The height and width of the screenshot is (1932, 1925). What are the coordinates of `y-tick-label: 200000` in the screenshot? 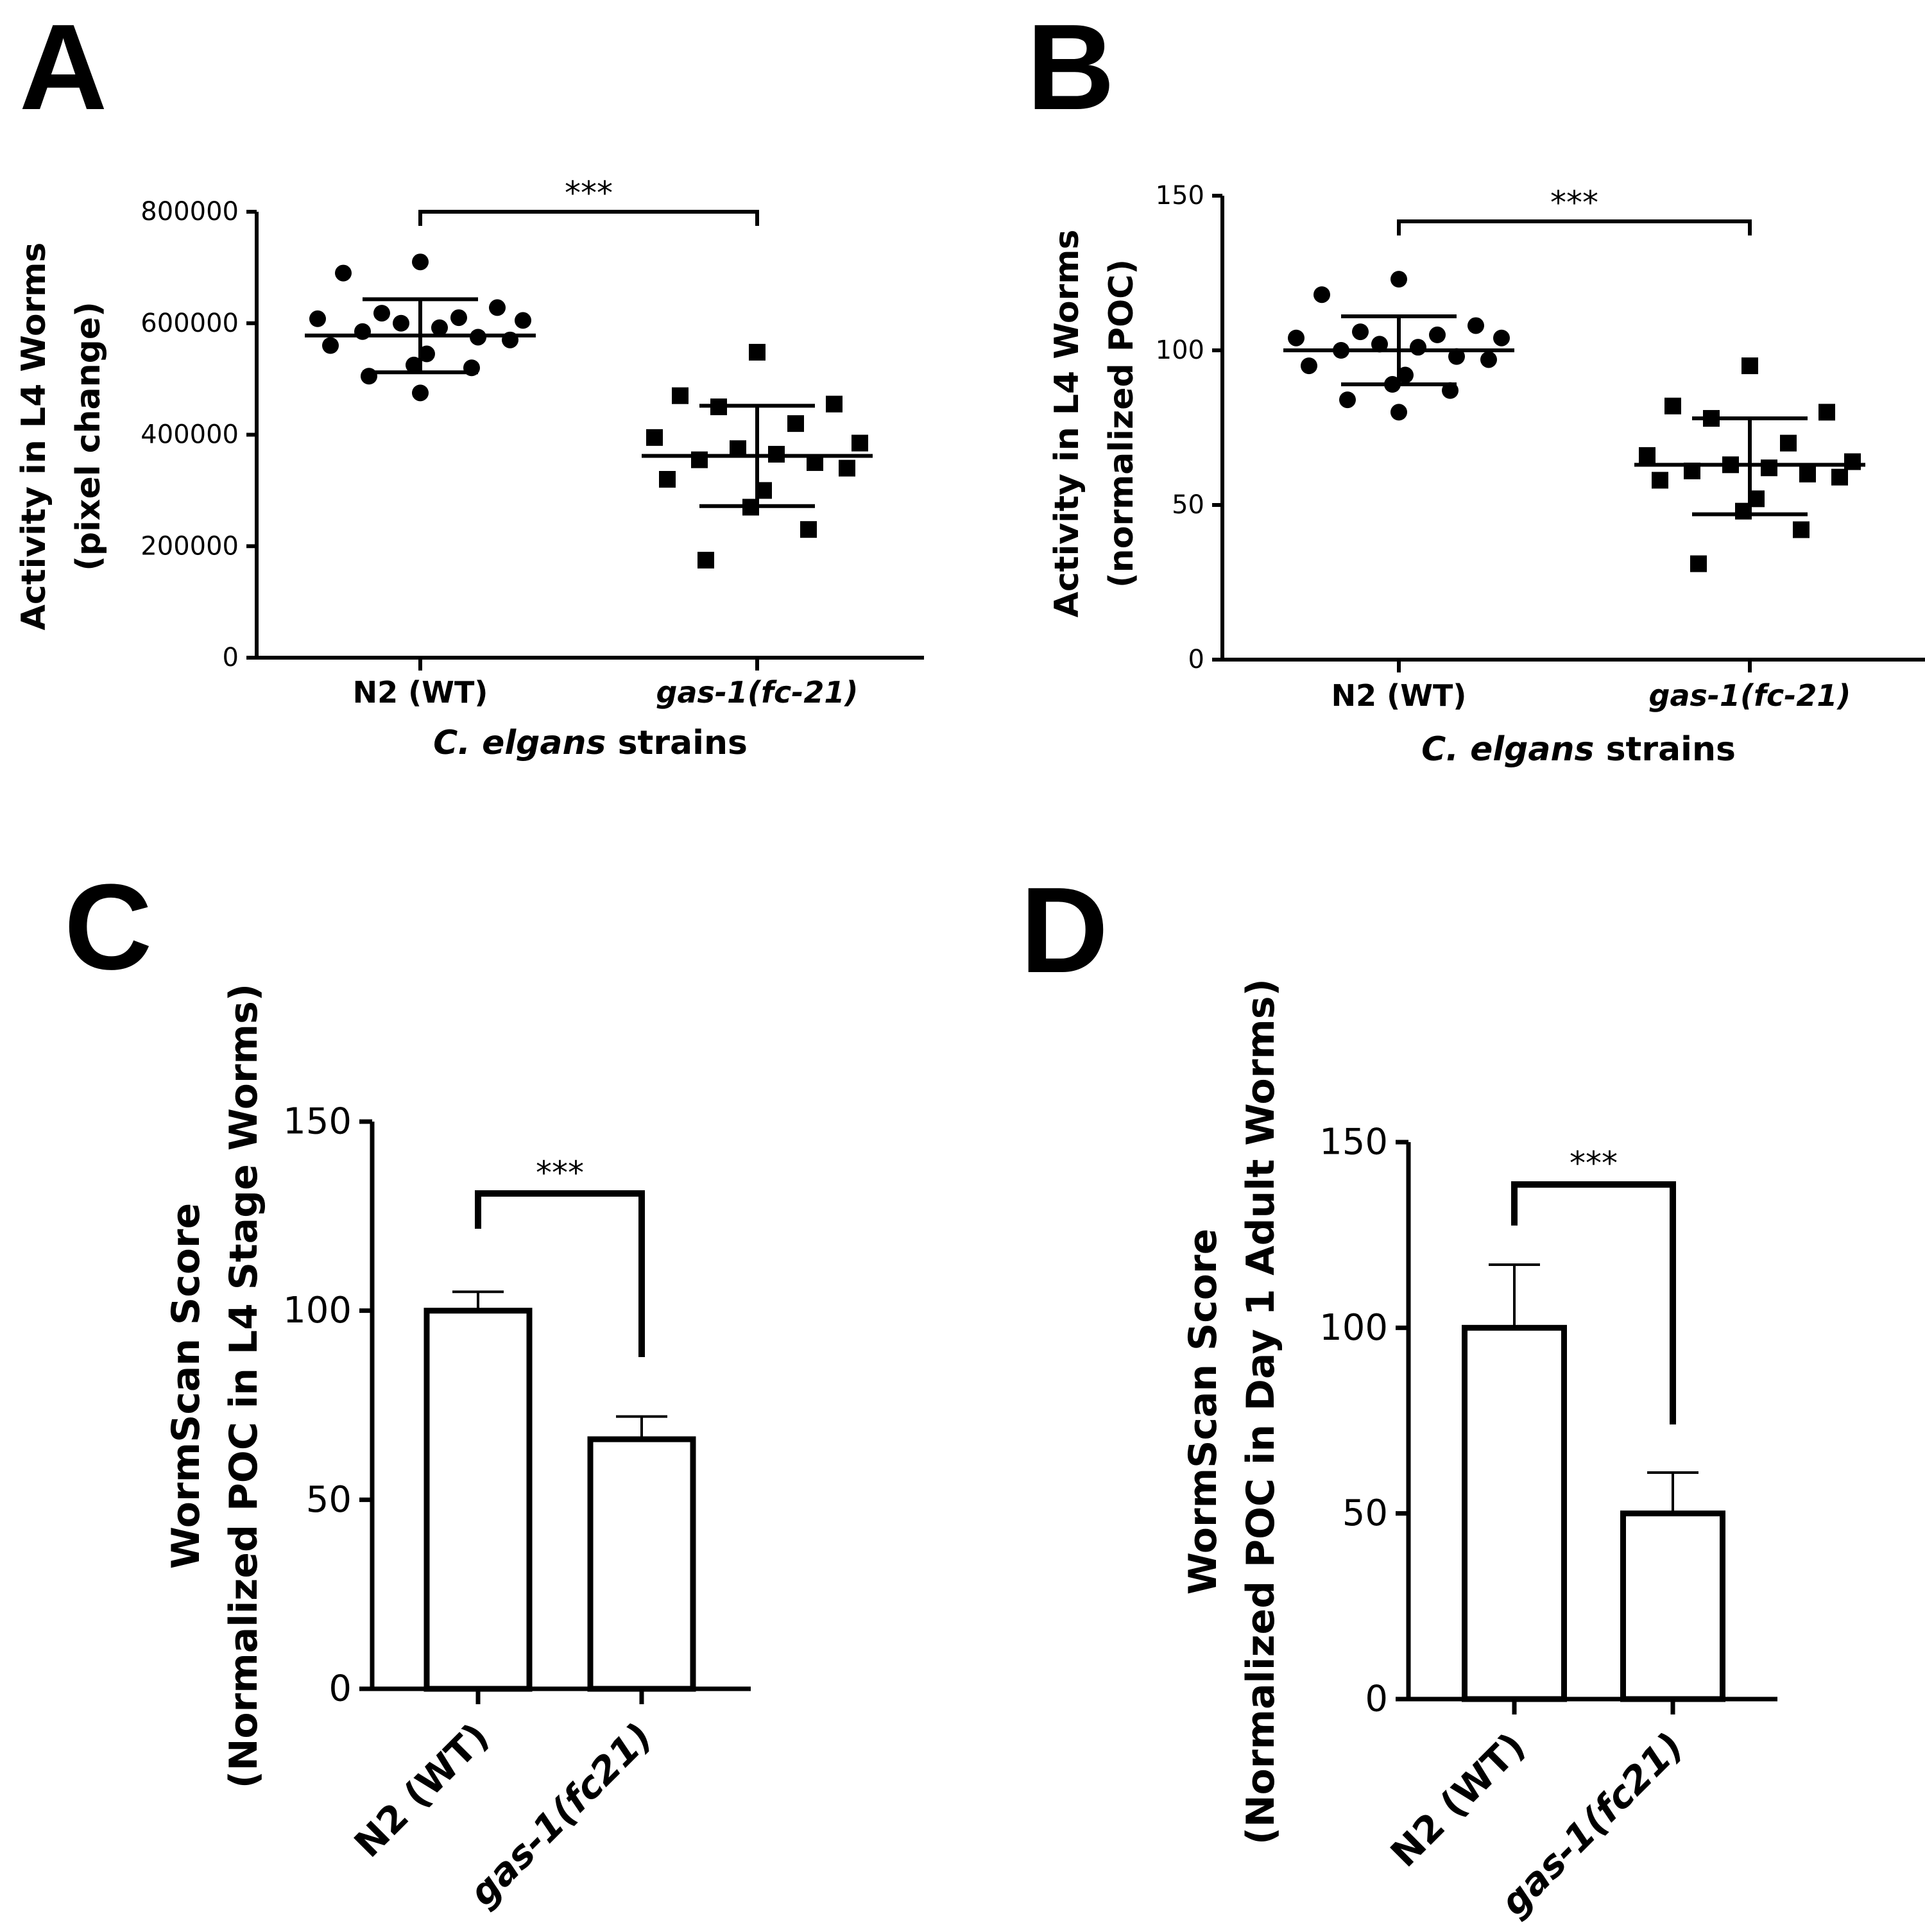 It's located at (190, 546).